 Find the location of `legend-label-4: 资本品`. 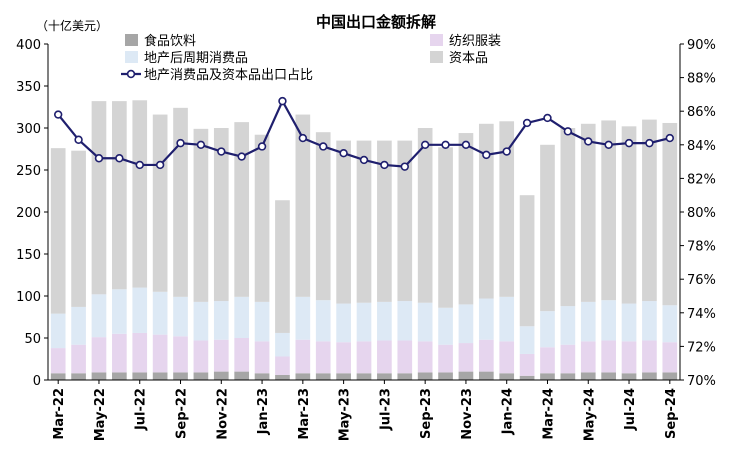

legend-label-4: 资本品 is located at coordinates (468, 58).